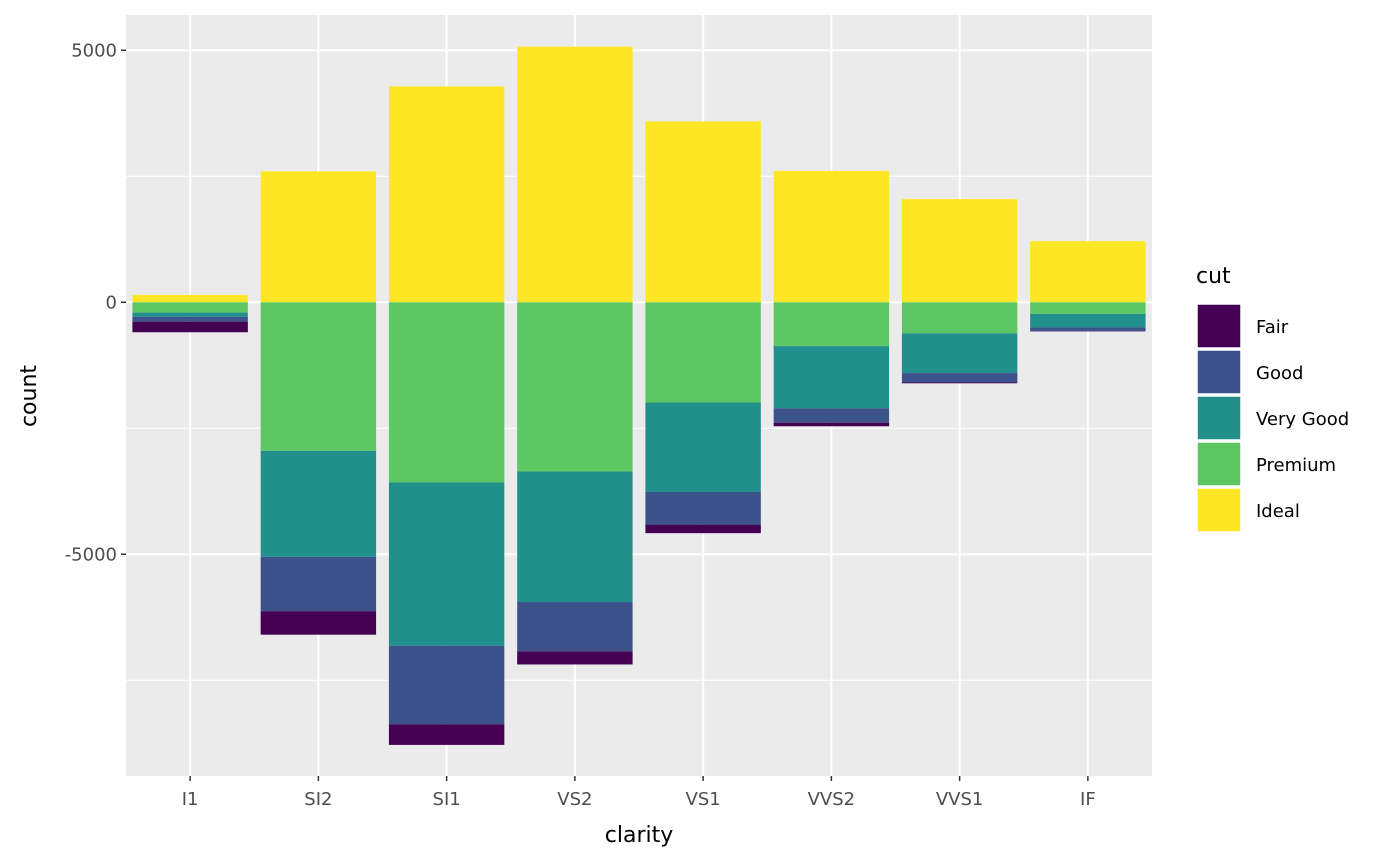 The image size is (1400, 866). I want to click on legend-label: Good, so click(1279, 373).